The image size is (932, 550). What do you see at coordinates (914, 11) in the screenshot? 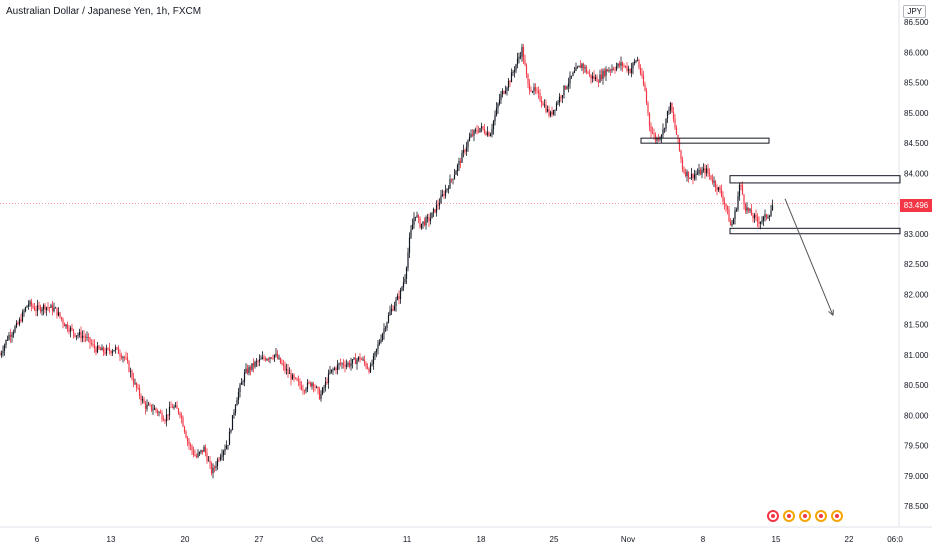
I see `currency-badge: JPY` at bounding box center [914, 11].